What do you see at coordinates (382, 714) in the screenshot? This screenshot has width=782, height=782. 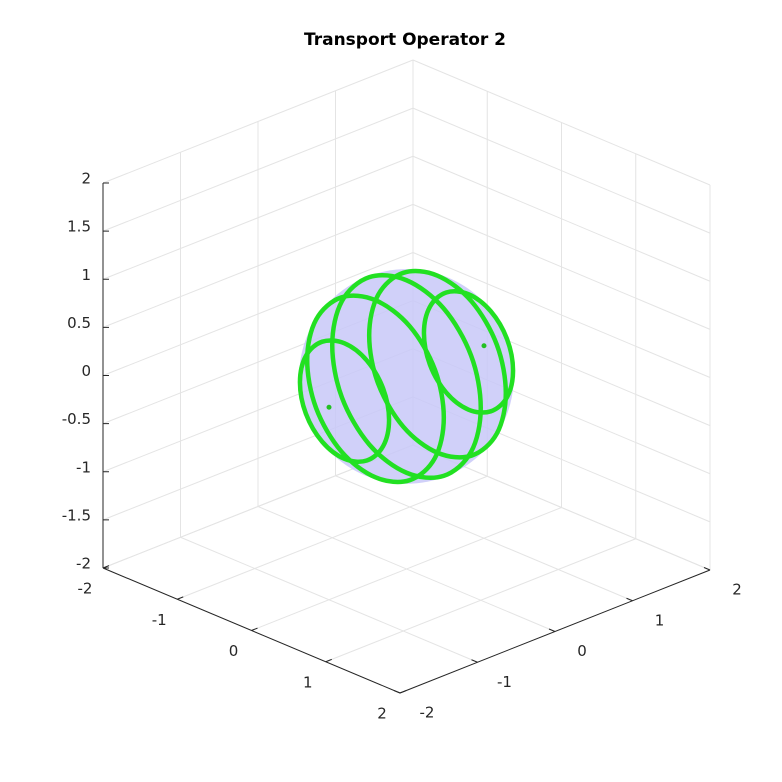 I see `x-tick-label: 2` at bounding box center [382, 714].